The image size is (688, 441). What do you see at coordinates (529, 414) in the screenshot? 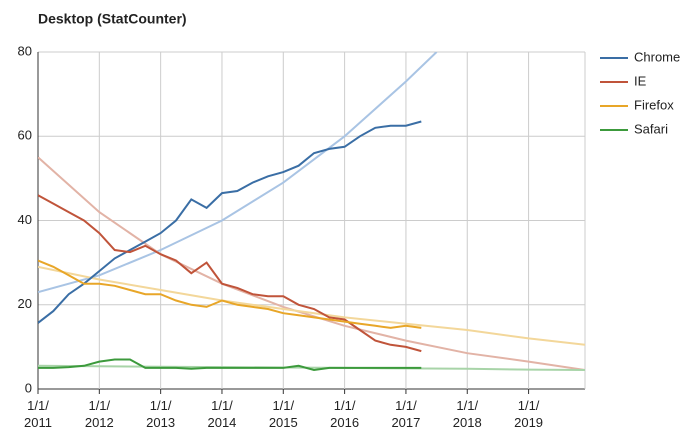
I see `x-tick-label: 1/1/ 2019` at bounding box center [529, 414].